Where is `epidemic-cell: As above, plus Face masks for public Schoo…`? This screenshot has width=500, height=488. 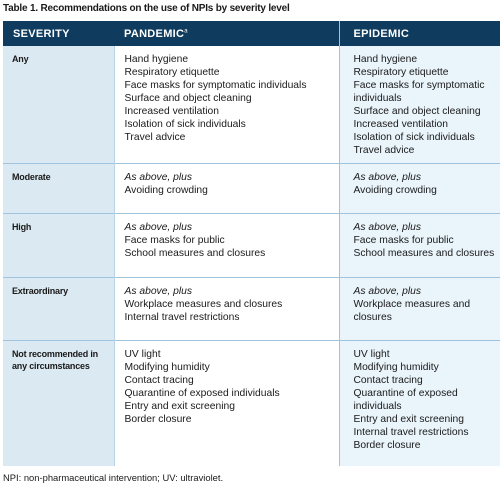 epidemic-cell: As above, plus Face masks for public Schoo… is located at coordinates (419, 245).